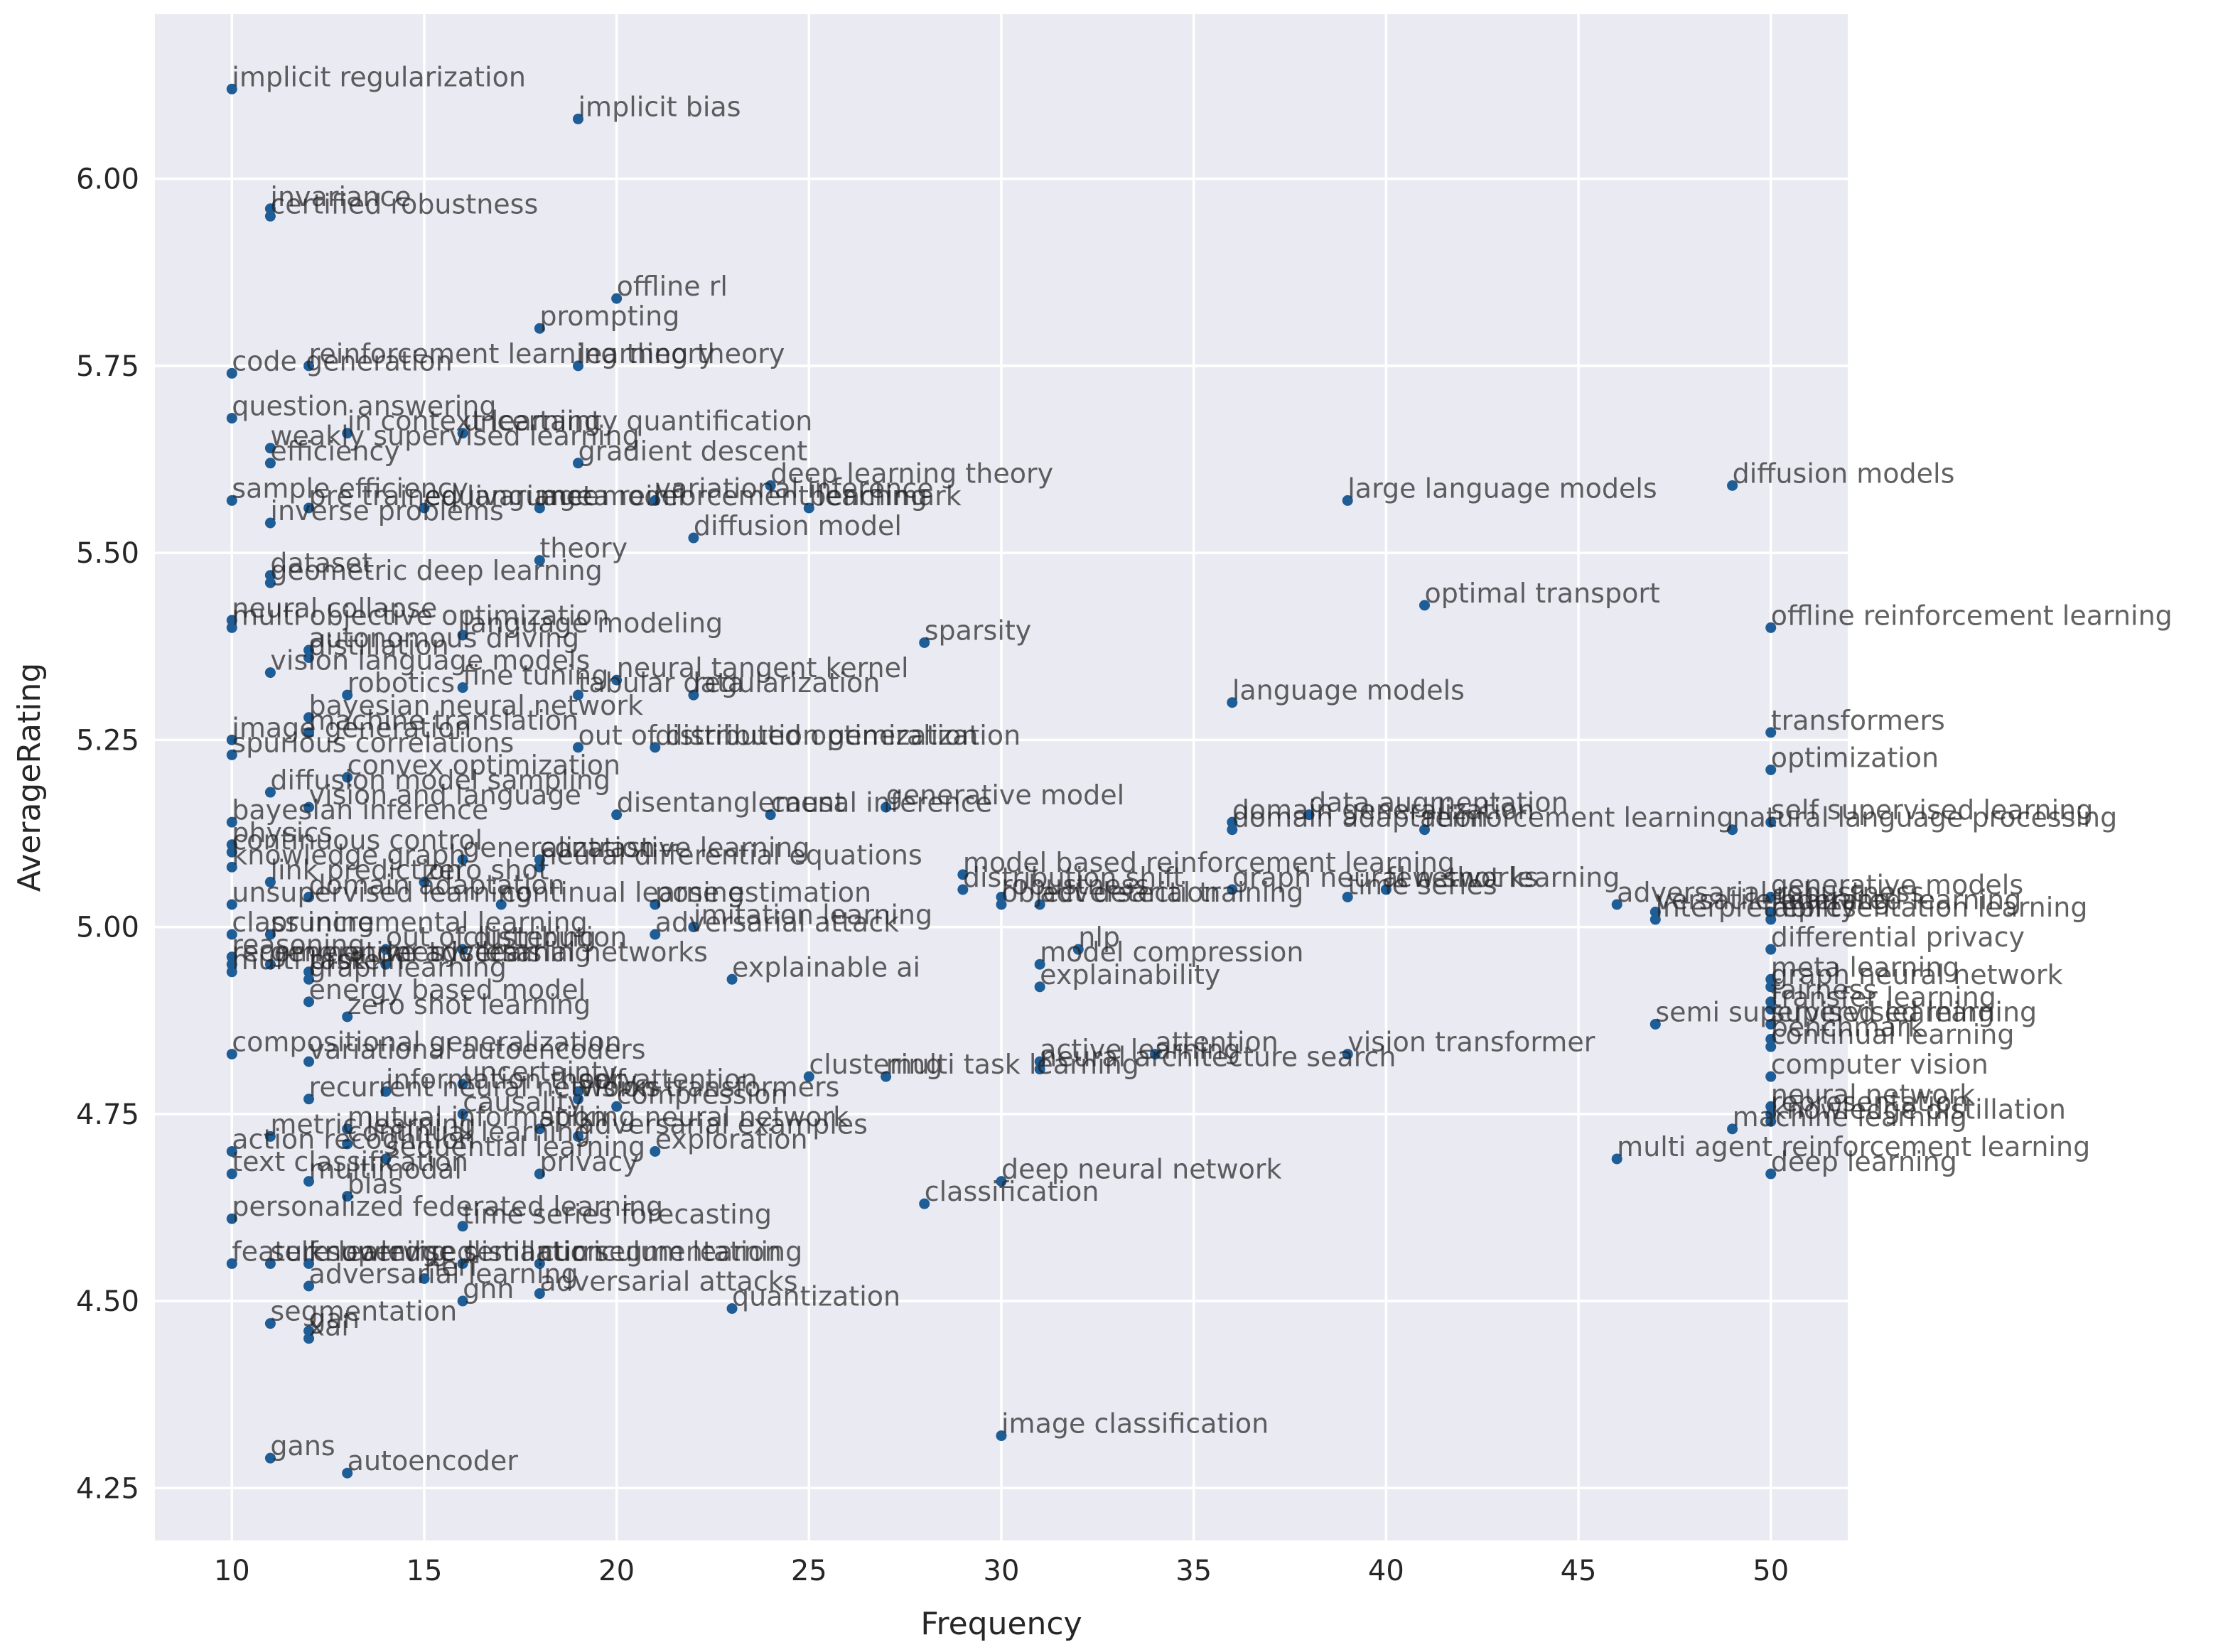 This screenshot has width=2223, height=1652. I want to click on data-label: neural collapse, so click(334, 609).